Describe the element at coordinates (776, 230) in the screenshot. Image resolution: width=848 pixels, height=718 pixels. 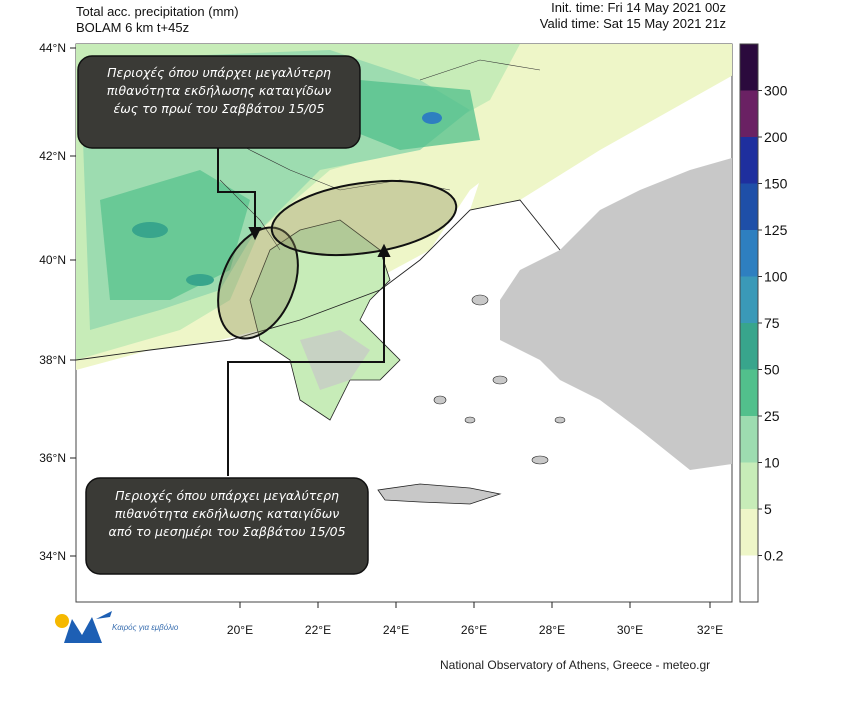
I see `colorbar-label: 125` at that location.